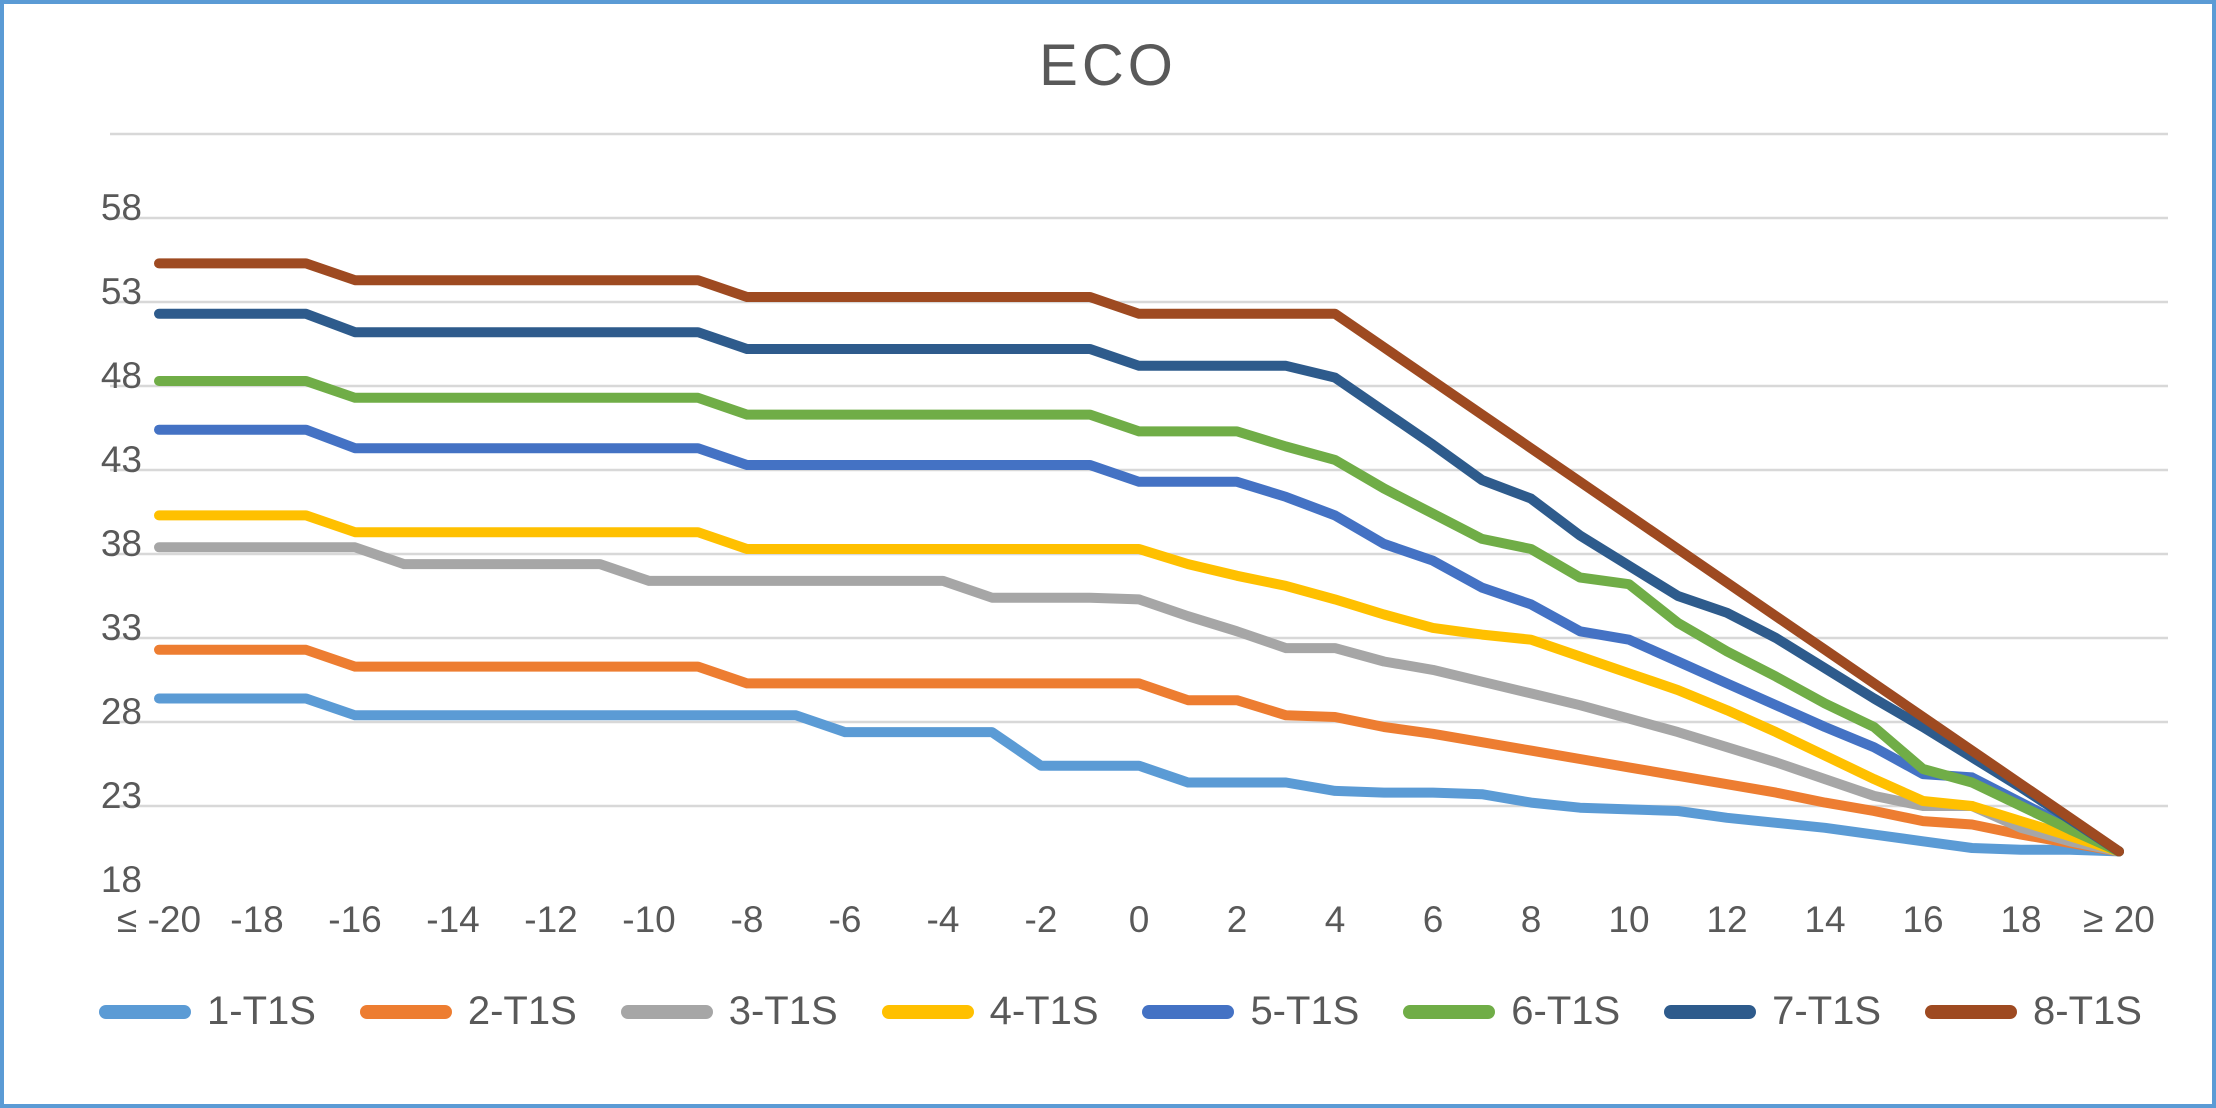 The width and height of the screenshot is (2216, 1108). What do you see at coordinates (1449, 1011) in the screenshot?
I see `legend-swatch-6-T1S` at bounding box center [1449, 1011].